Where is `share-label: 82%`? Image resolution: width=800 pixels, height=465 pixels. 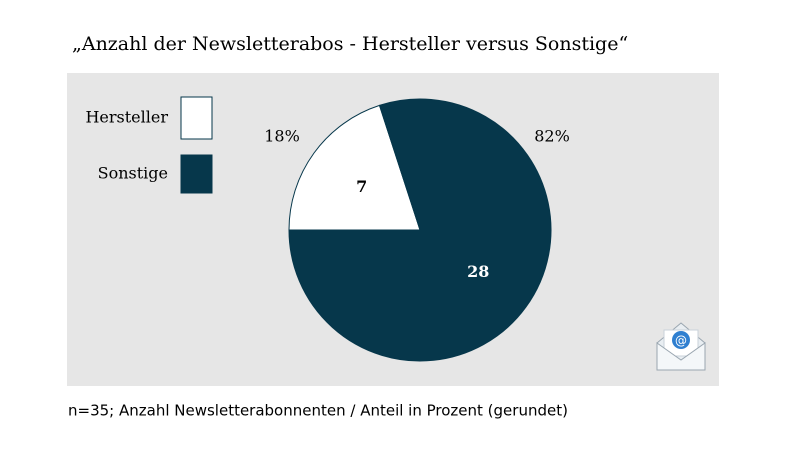
share-label: 82% is located at coordinates (552, 136).